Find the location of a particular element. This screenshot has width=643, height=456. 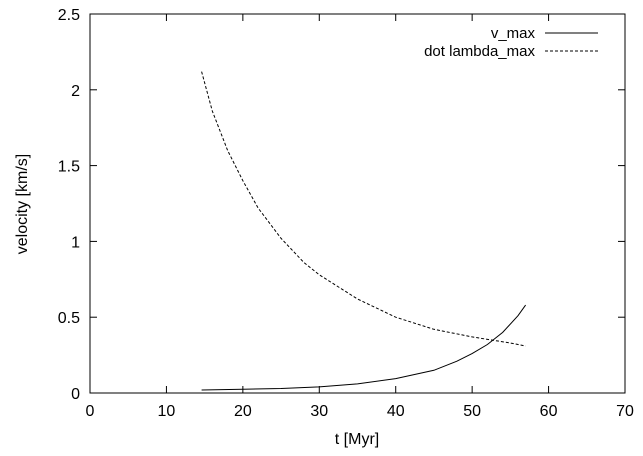

x-tick-label: 70 is located at coordinates (625, 411).